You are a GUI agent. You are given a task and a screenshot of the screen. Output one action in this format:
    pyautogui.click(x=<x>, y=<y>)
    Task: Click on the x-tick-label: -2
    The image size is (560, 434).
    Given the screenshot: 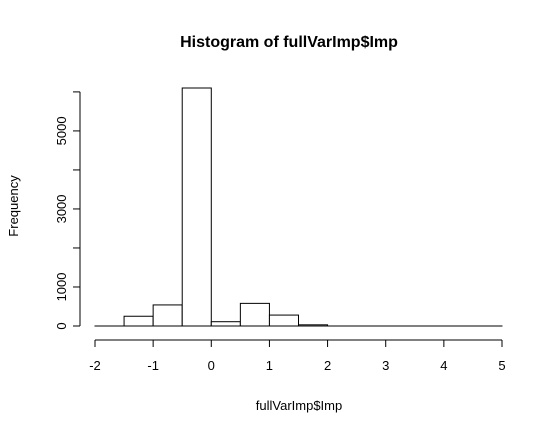 What is the action you would take?
    pyautogui.click(x=95, y=365)
    